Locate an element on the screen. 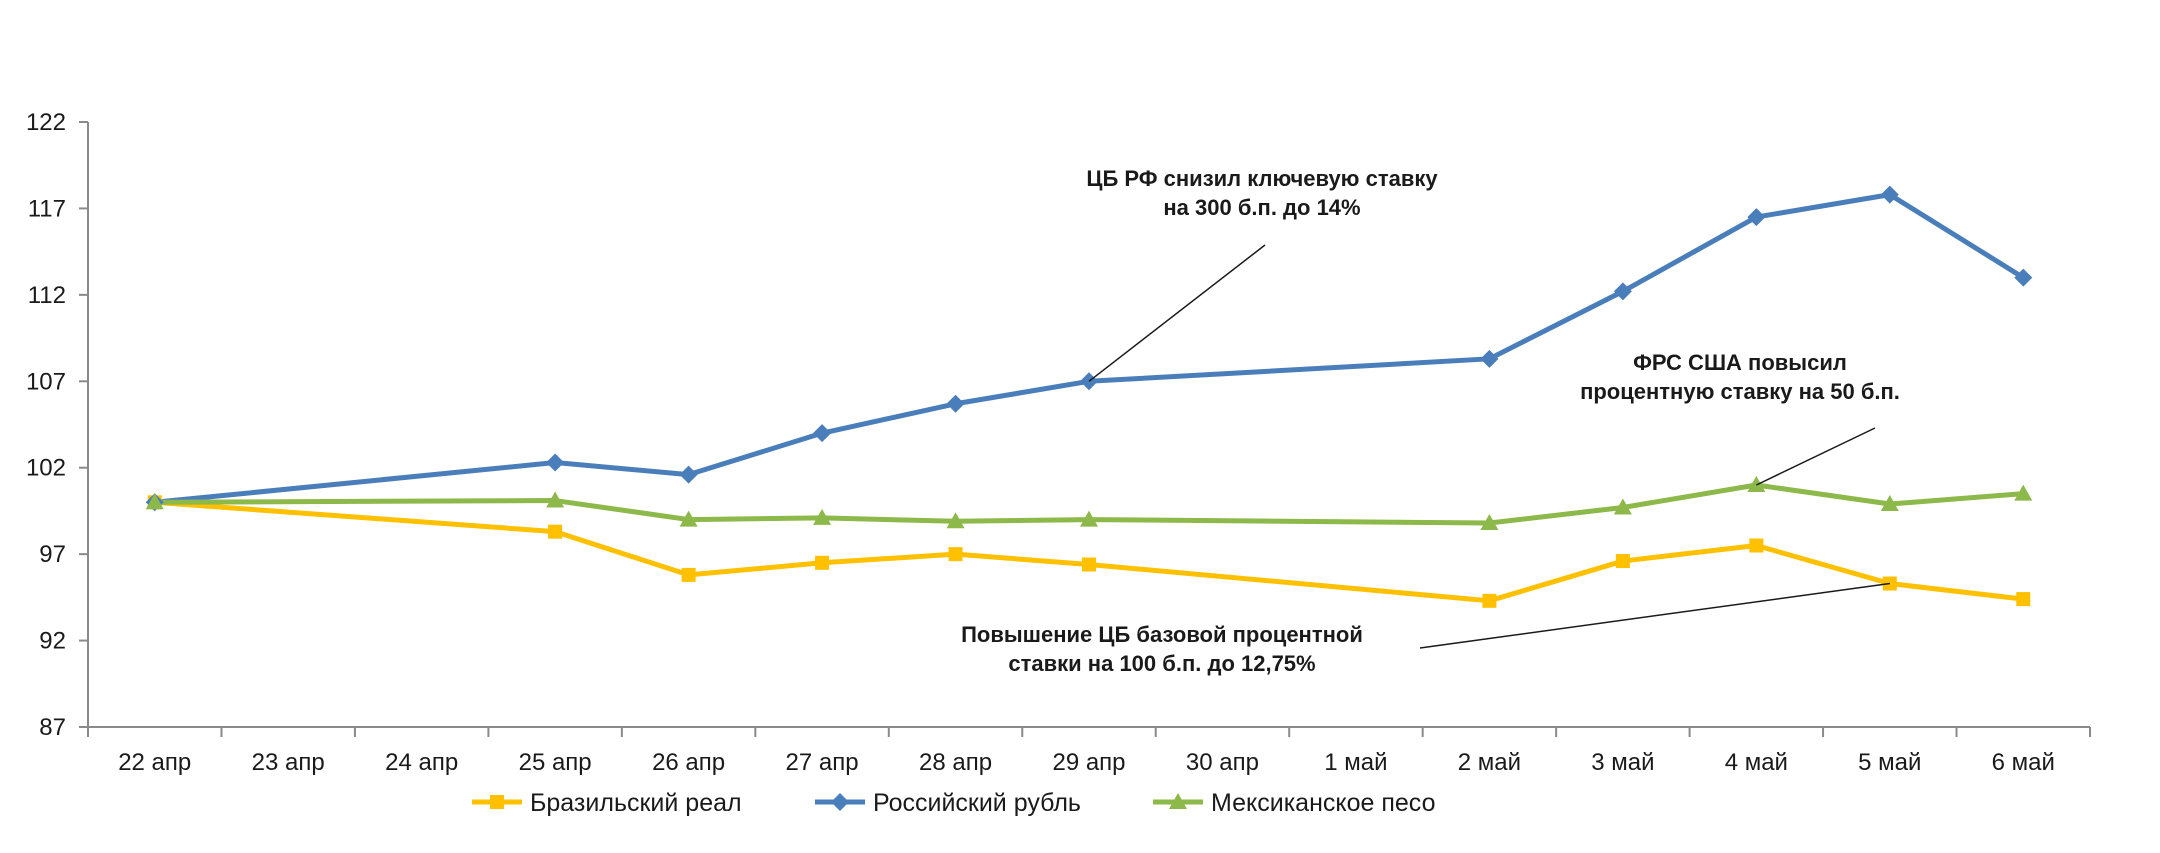  x-tick-label: 2 май is located at coordinates (1489, 762).